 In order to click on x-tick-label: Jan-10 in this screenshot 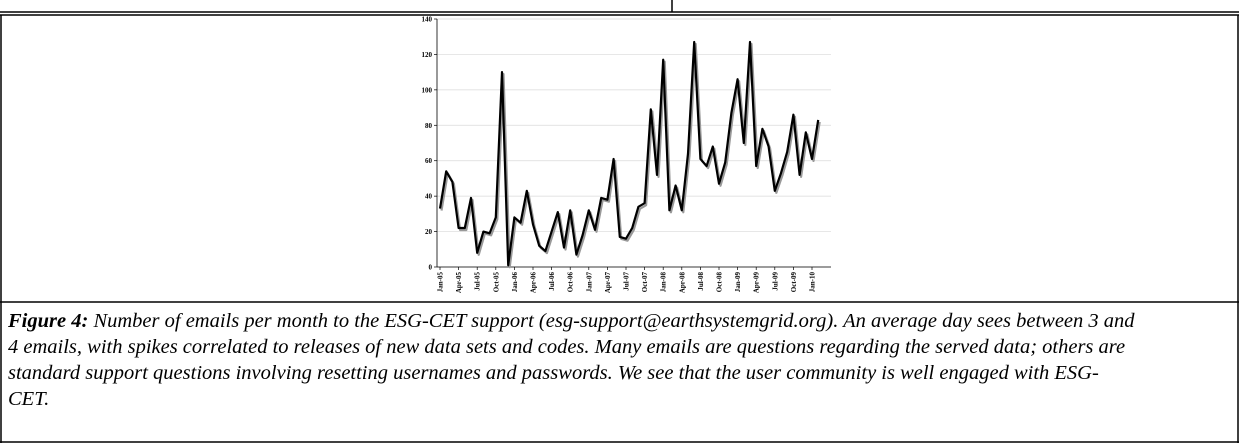, I will do `click(813, 282)`.